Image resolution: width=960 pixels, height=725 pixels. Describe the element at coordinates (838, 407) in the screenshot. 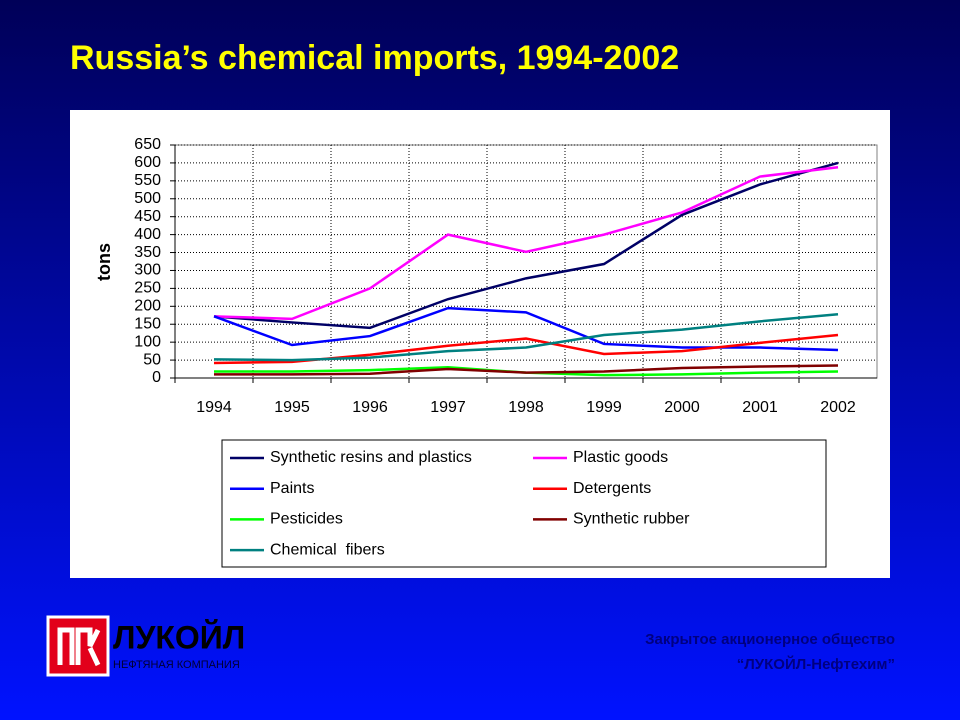

I see `x-tick-label: 2002` at that location.